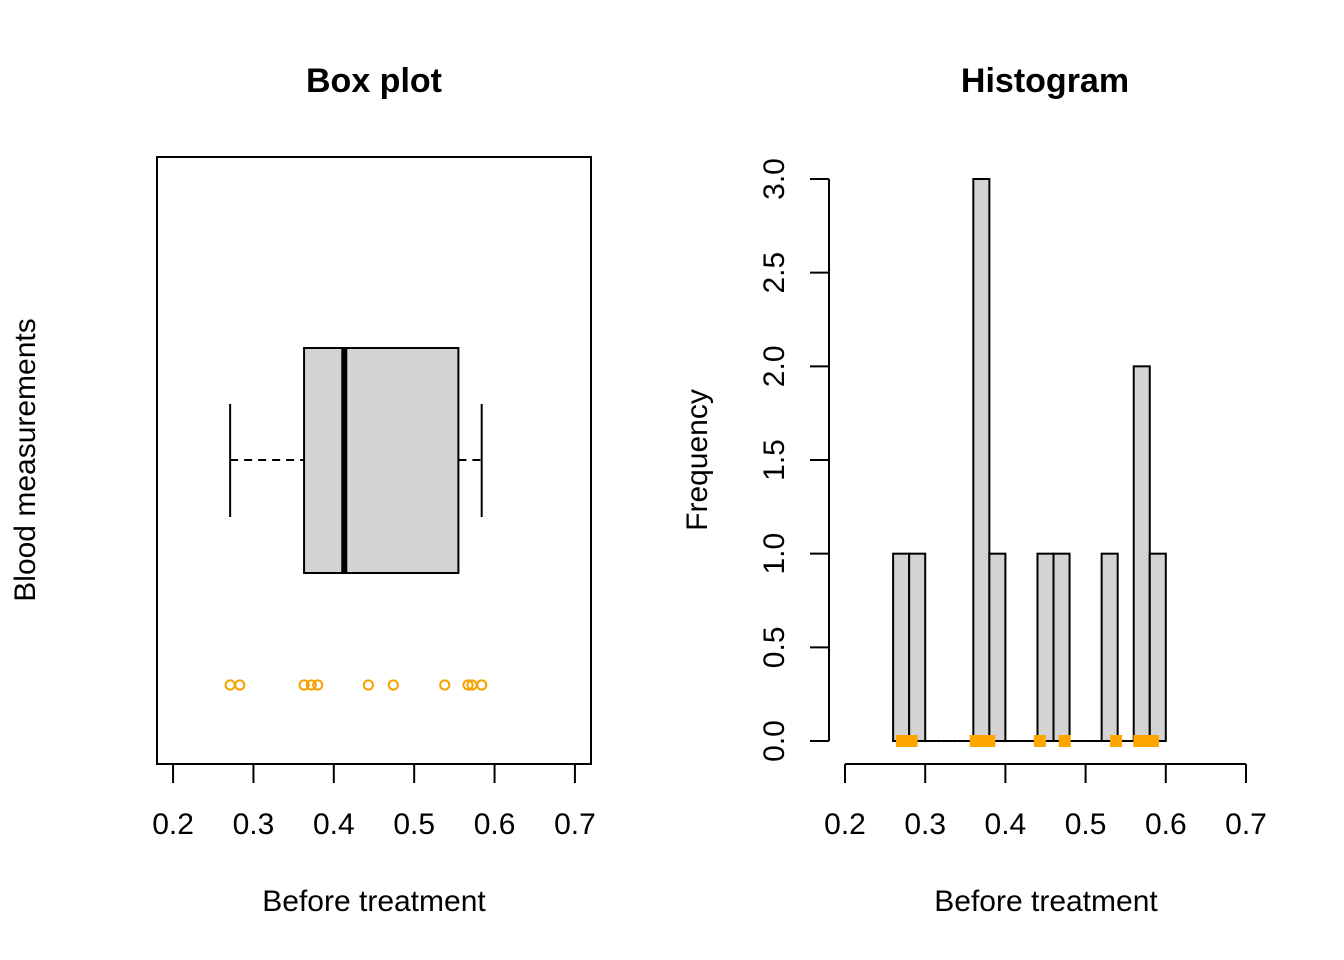 This screenshot has height=960, width=1344. I want to click on y-tick-label: 0.5, so click(774, 647).